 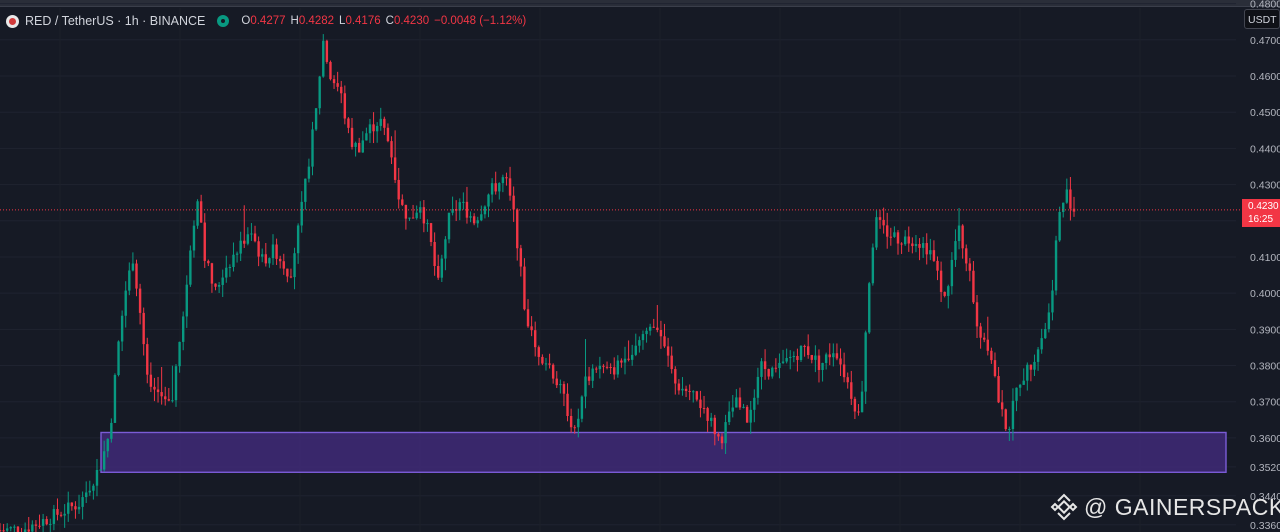 What do you see at coordinates (223, 21) in the screenshot?
I see `eye-icon` at bounding box center [223, 21].